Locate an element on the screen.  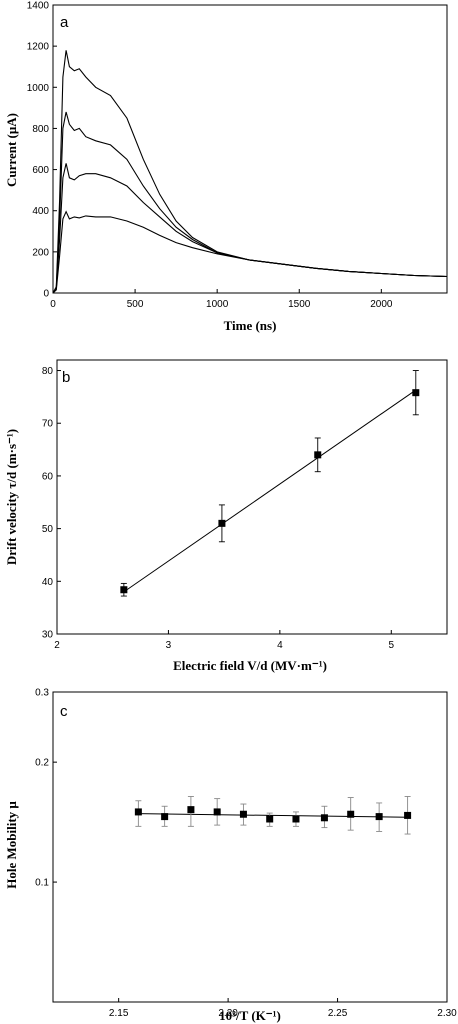
a-xtick-label: 500 is located at coordinates (135, 304).